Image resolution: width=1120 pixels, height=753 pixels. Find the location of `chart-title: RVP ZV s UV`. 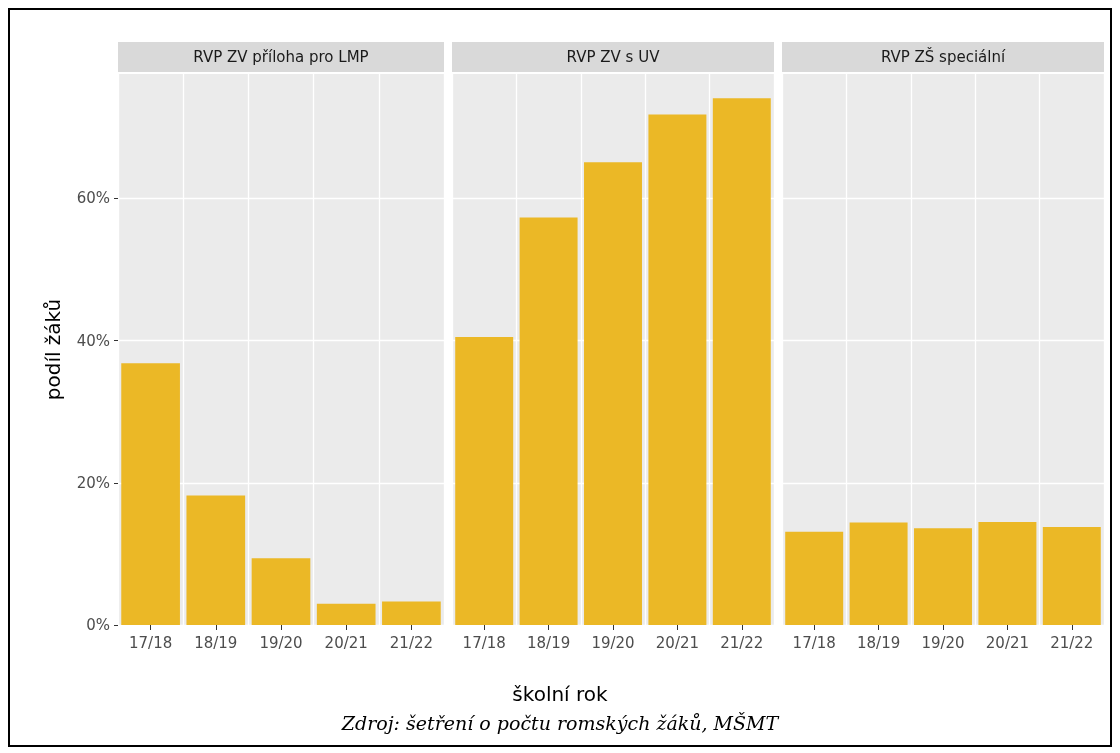

chart-title: RVP ZV s UV is located at coordinates (613, 57).